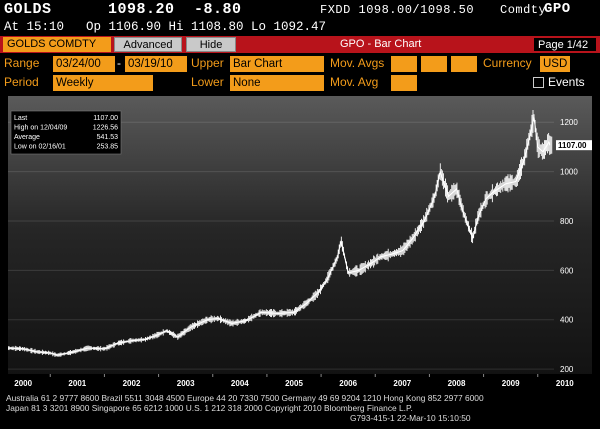 The width and height of the screenshot is (600, 429). Describe the element at coordinates (28, 9) in the screenshot. I see `ticker: GOLDS` at that location.